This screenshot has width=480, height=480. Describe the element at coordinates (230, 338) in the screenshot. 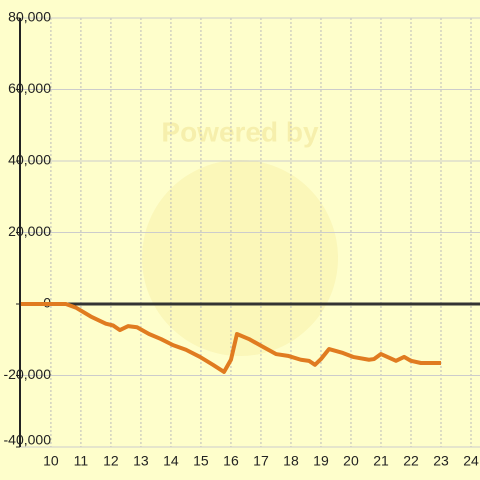

I see `data-line` at that location.